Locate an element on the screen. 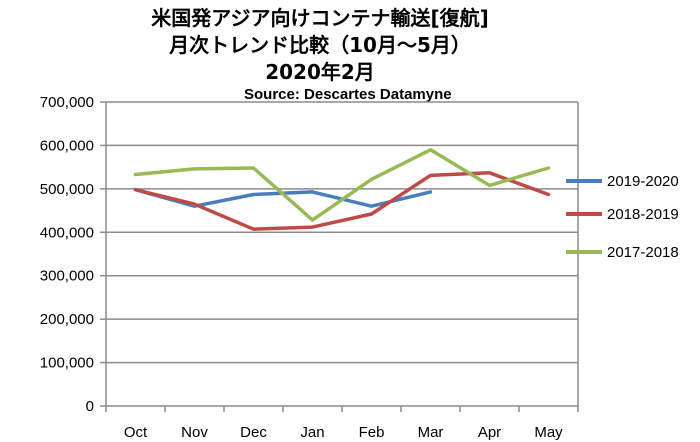 Image resolution: width=700 pixels, height=442 pixels. x-tick-label: Apr is located at coordinates (489, 432).